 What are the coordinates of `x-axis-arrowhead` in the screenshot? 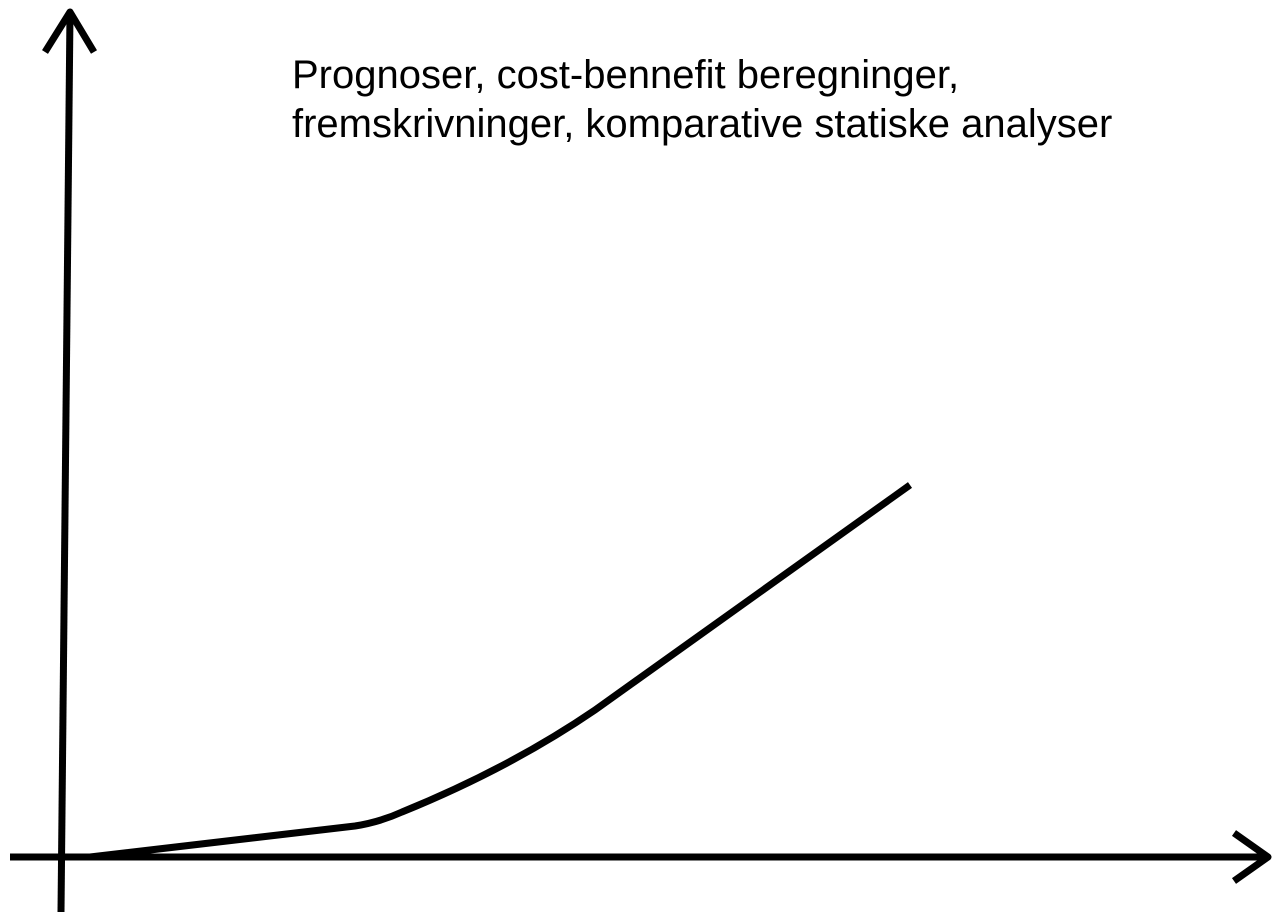 It's located at (1251, 857).